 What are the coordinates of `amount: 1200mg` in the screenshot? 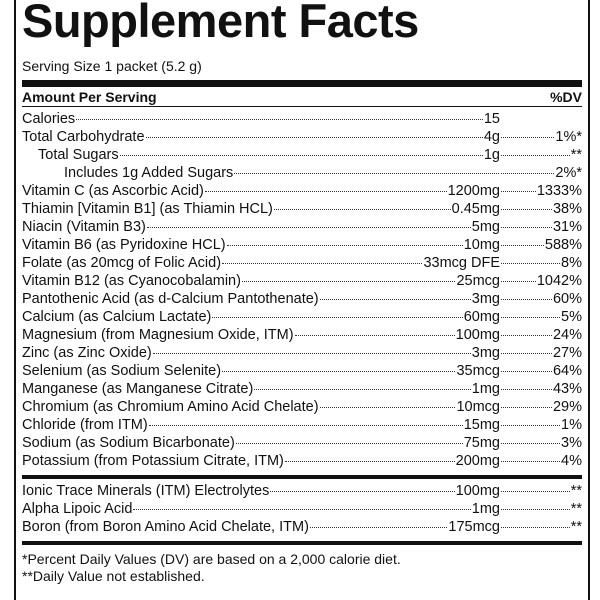 It's located at (473, 191).